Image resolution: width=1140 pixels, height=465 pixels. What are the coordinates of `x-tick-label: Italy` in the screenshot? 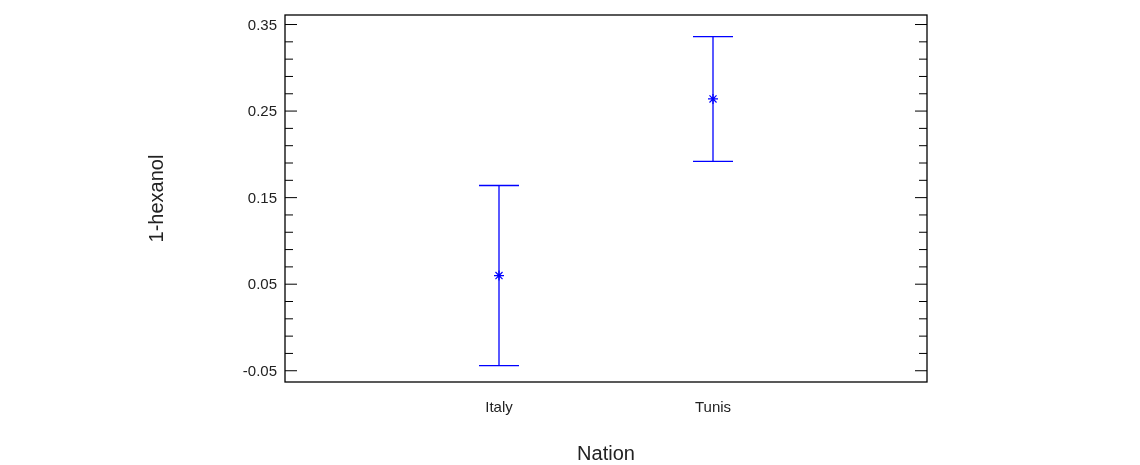 It's located at (499, 406).